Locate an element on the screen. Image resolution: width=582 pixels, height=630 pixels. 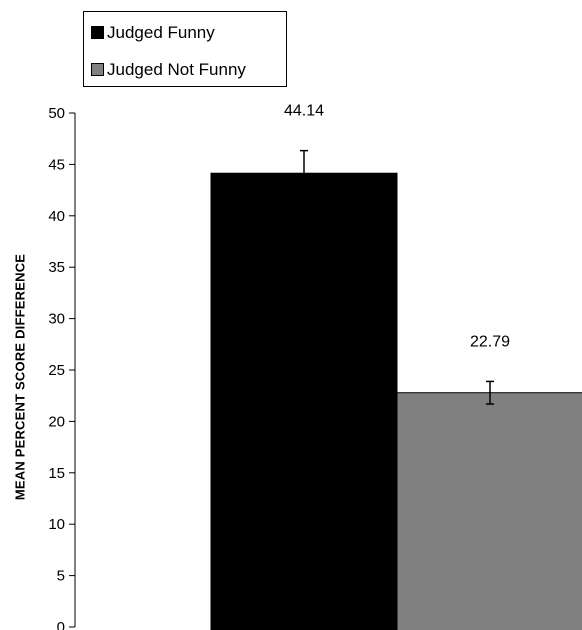
y-tick-label-15: 15 is located at coordinates (56, 473).